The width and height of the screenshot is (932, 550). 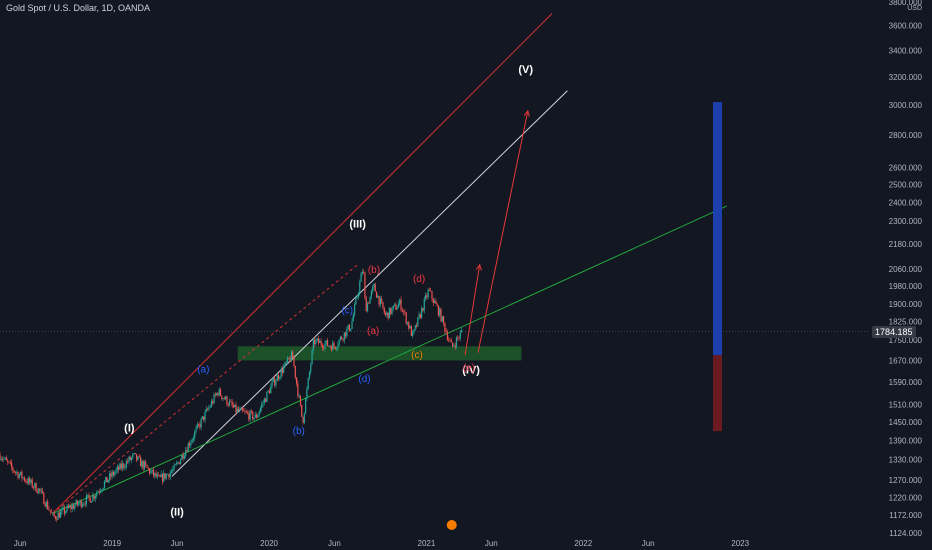 I want to click on y-tick-label: 2300.000, so click(x=906, y=221).